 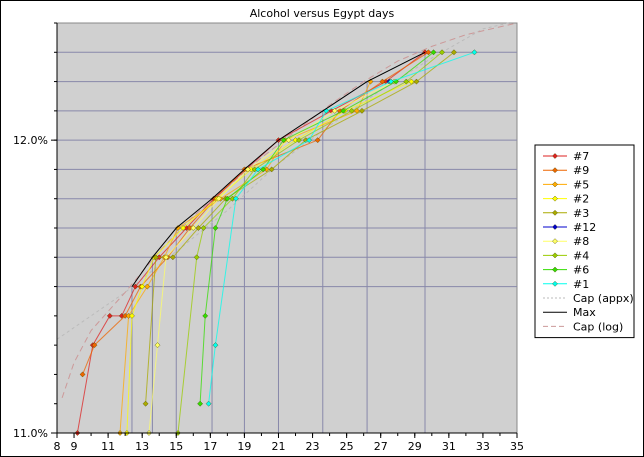 What do you see at coordinates (449, 446) in the screenshot?
I see `x-tick-label: 31` at bounding box center [449, 446].